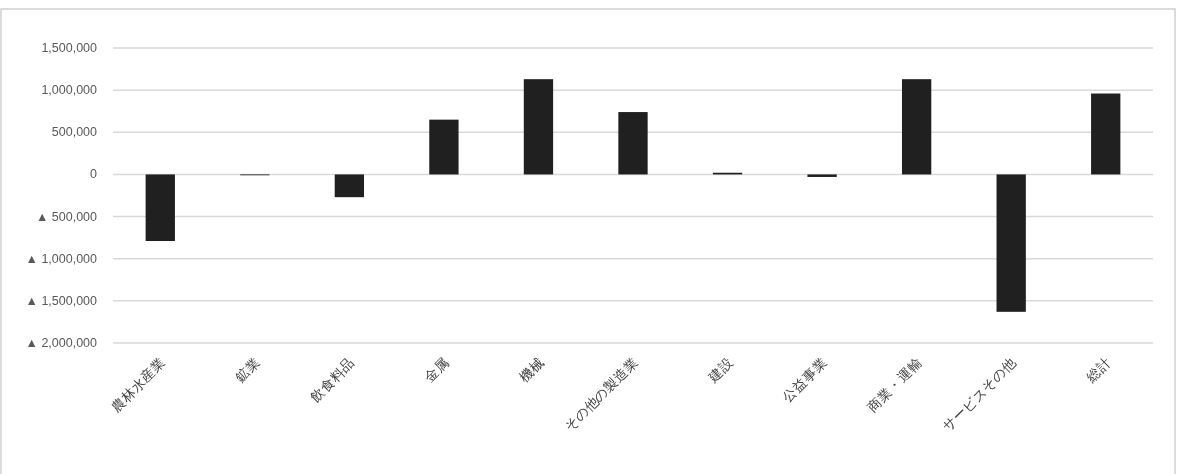 This screenshot has width=1177, height=474. What do you see at coordinates (66, 216) in the screenshot?
I see `y-tick-label: ▲ 500,000` at bounding box center [66, 216].